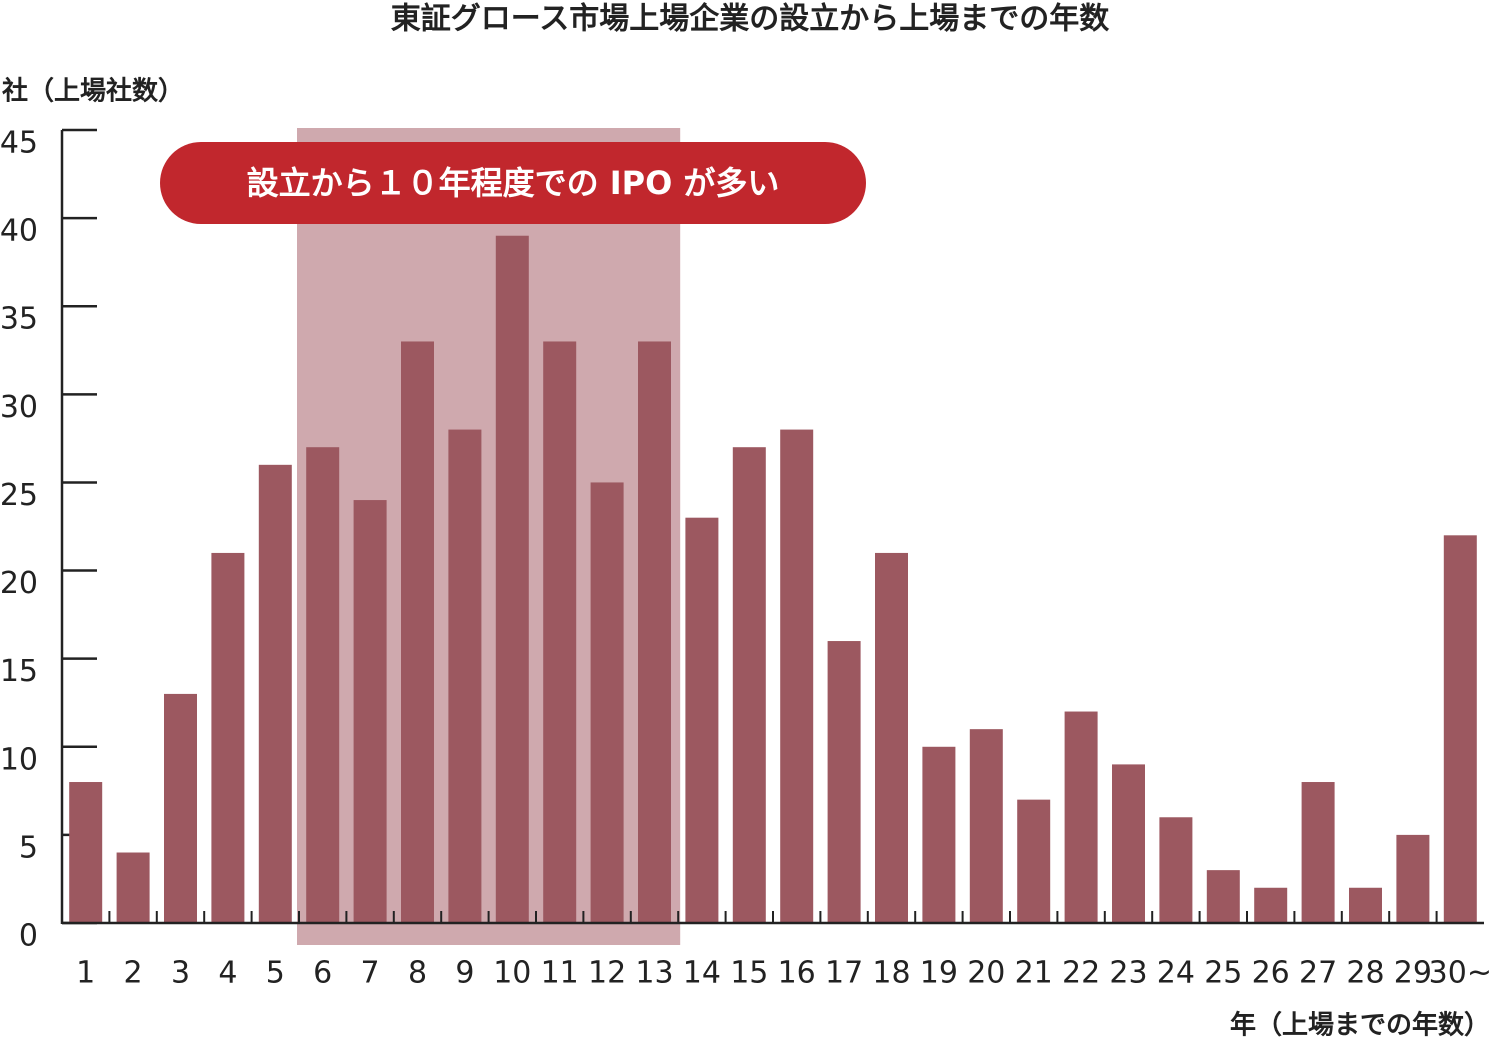 This screenshot has height=1048, width=1500. I want to click on x-tick-label: 6, so click(322, 973).